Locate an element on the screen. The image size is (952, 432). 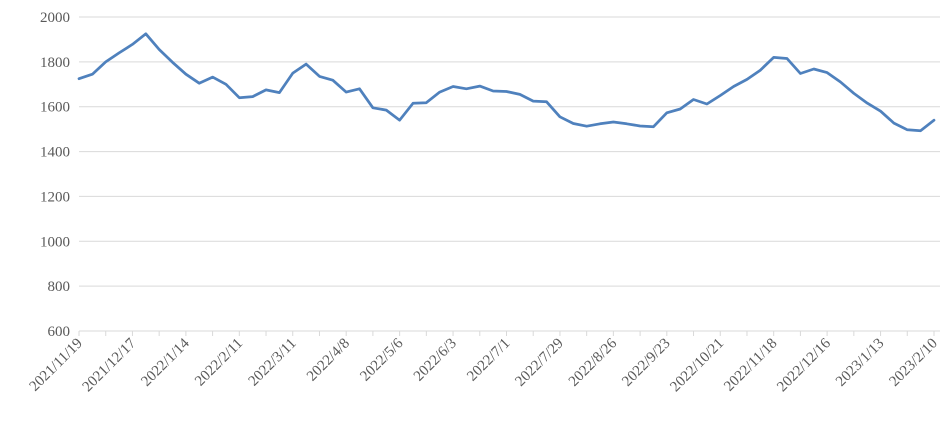
x-axis-tick-label: 2022/10/21 is located at coordinates (697, 366).